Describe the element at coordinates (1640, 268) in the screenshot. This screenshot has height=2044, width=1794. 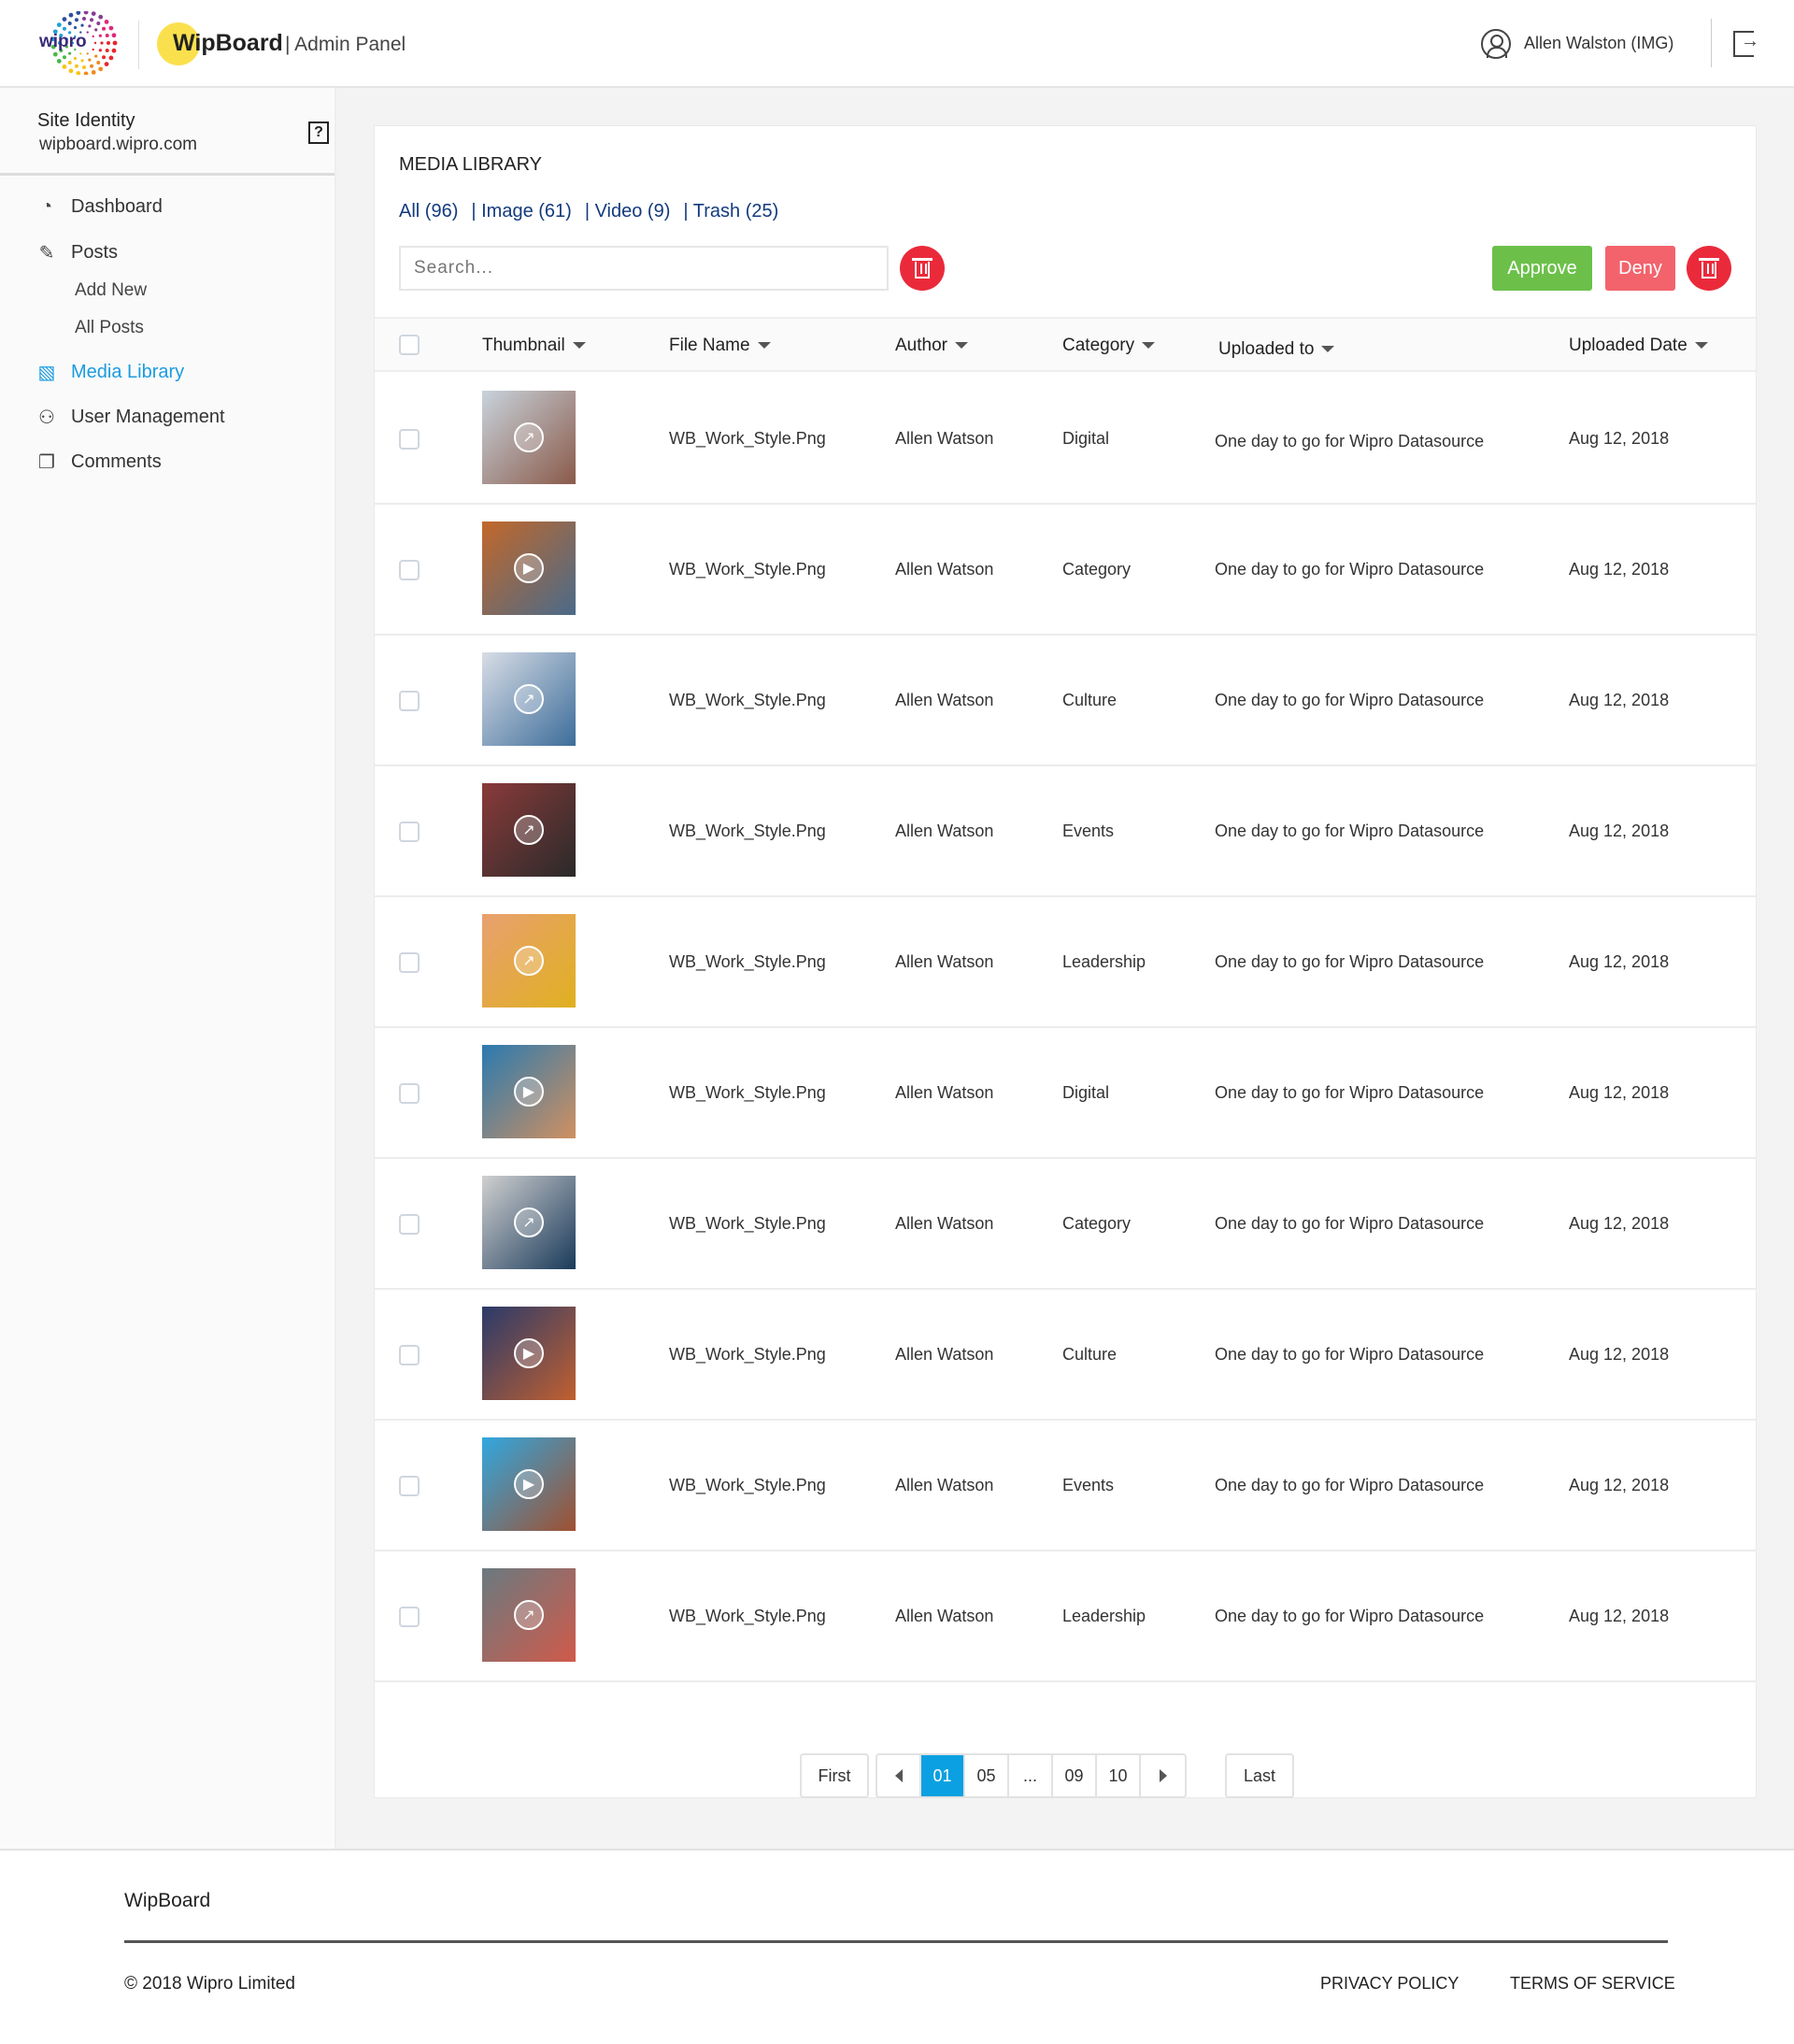
I see `deny-button: Deny` at that location.